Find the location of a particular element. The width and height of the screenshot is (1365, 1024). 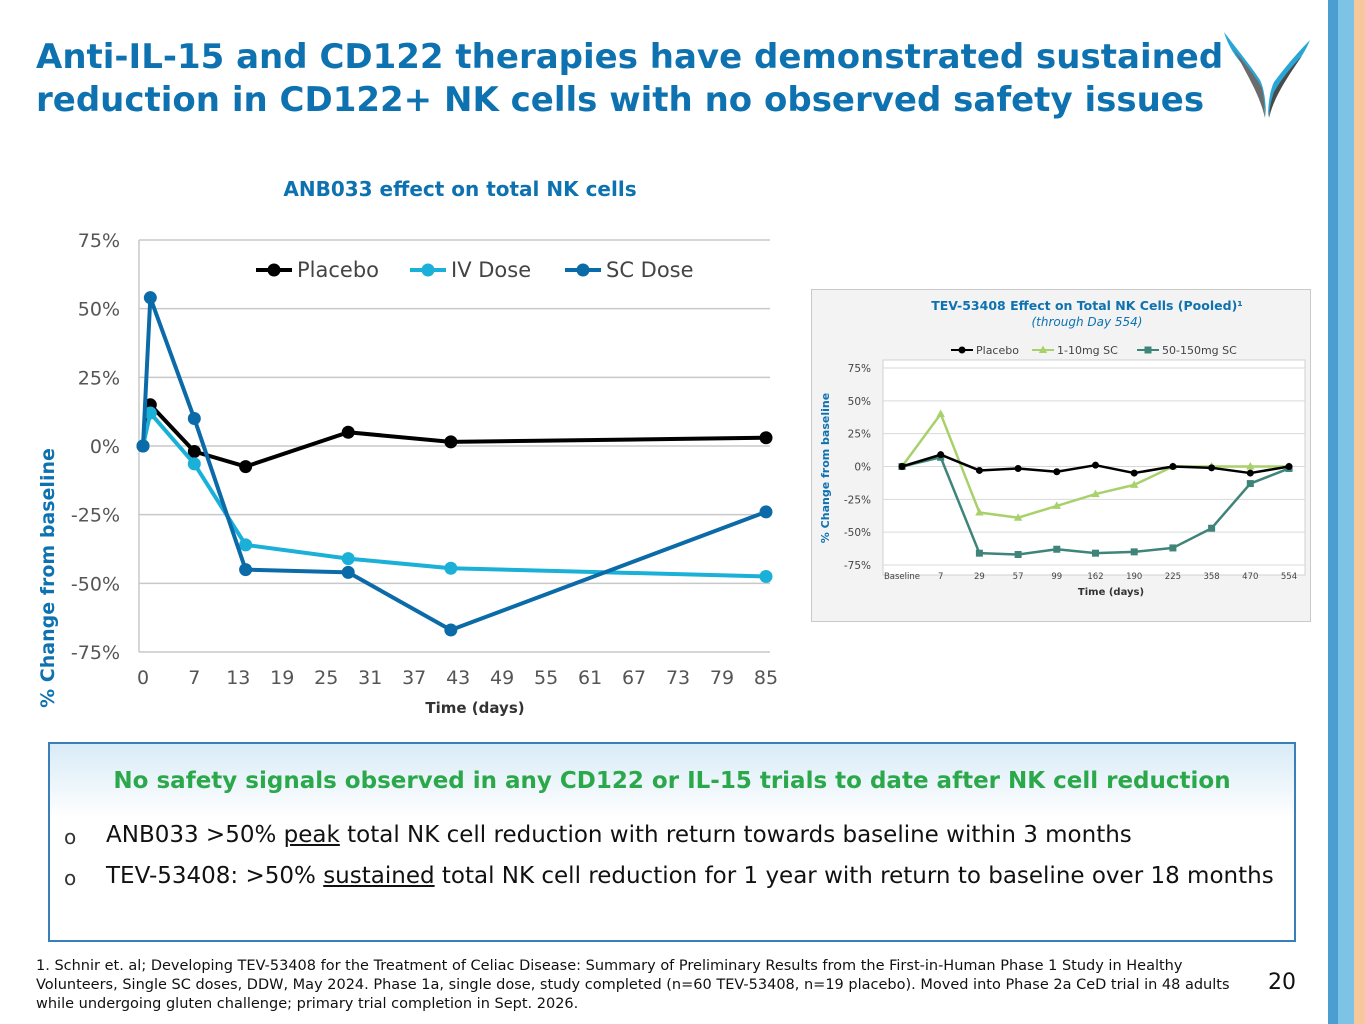

bullet-text: TEV-53408: >50% is located at coordinates (215, 876).